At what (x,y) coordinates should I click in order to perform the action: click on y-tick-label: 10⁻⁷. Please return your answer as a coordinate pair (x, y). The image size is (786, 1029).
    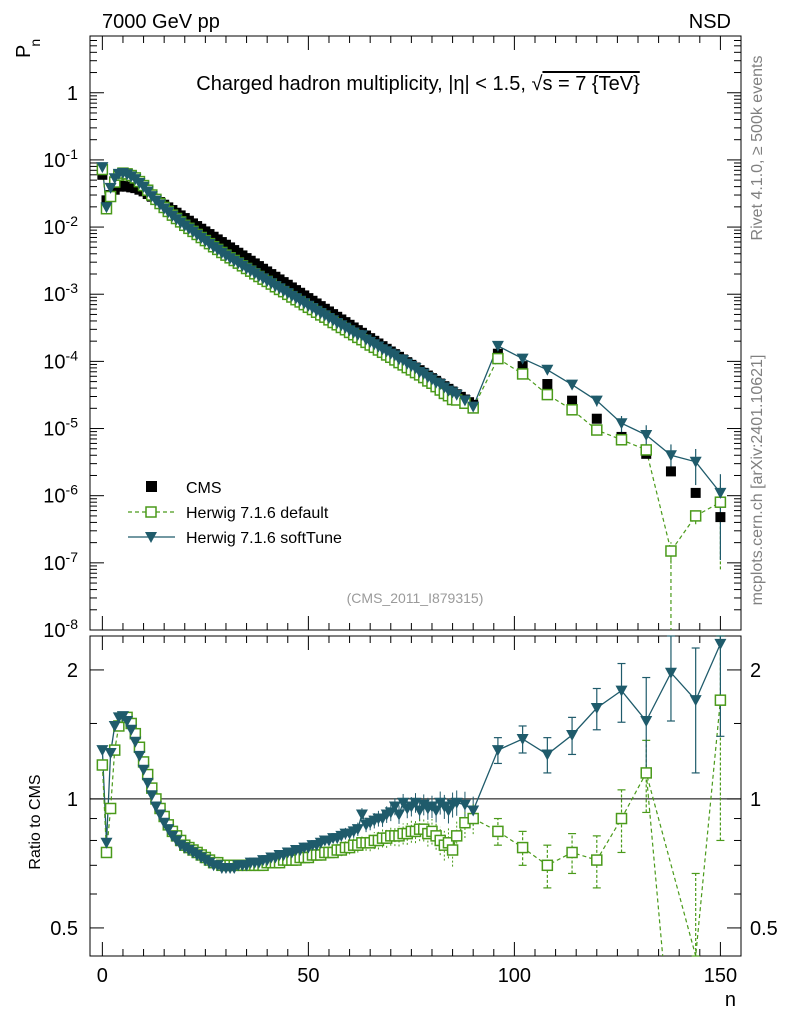
    Looking at the image, I should click on (60, 562).